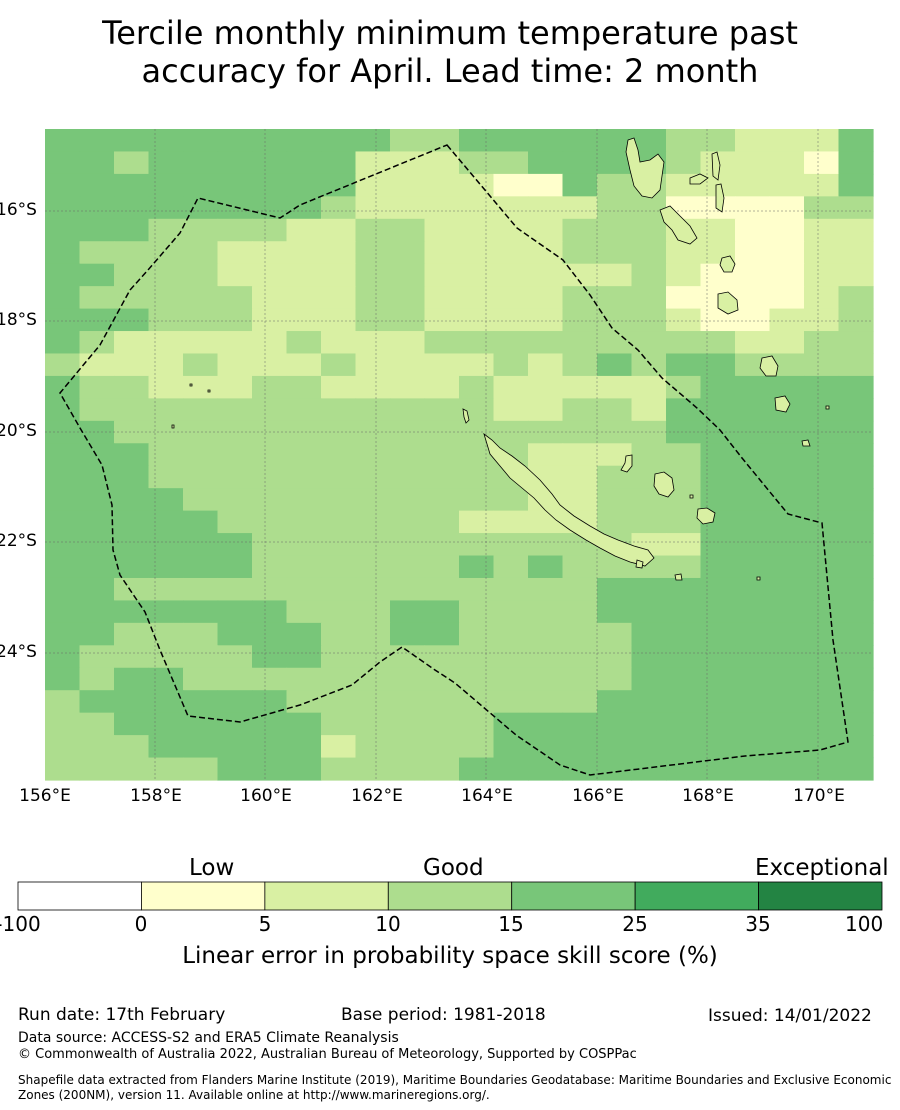 The width and height of the screenshot is (900, 1110). Describe the element at coordinates (569, 499) in the screenshot. I see `new-caledonia-island` at that location.